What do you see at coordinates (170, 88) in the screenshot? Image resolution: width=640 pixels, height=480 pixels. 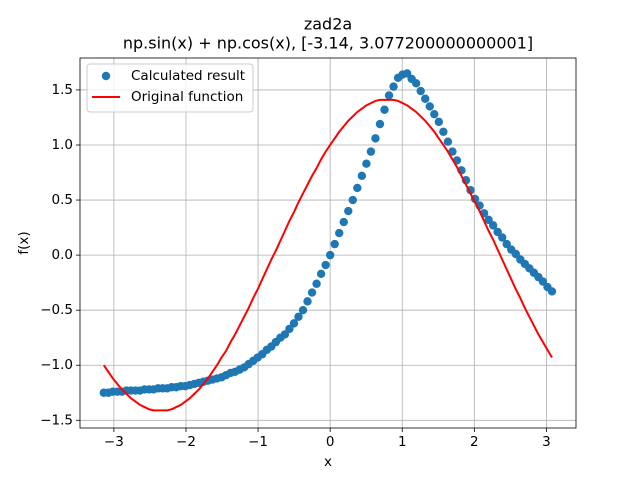 I see `legend-box` at bounding box center [170, 88].